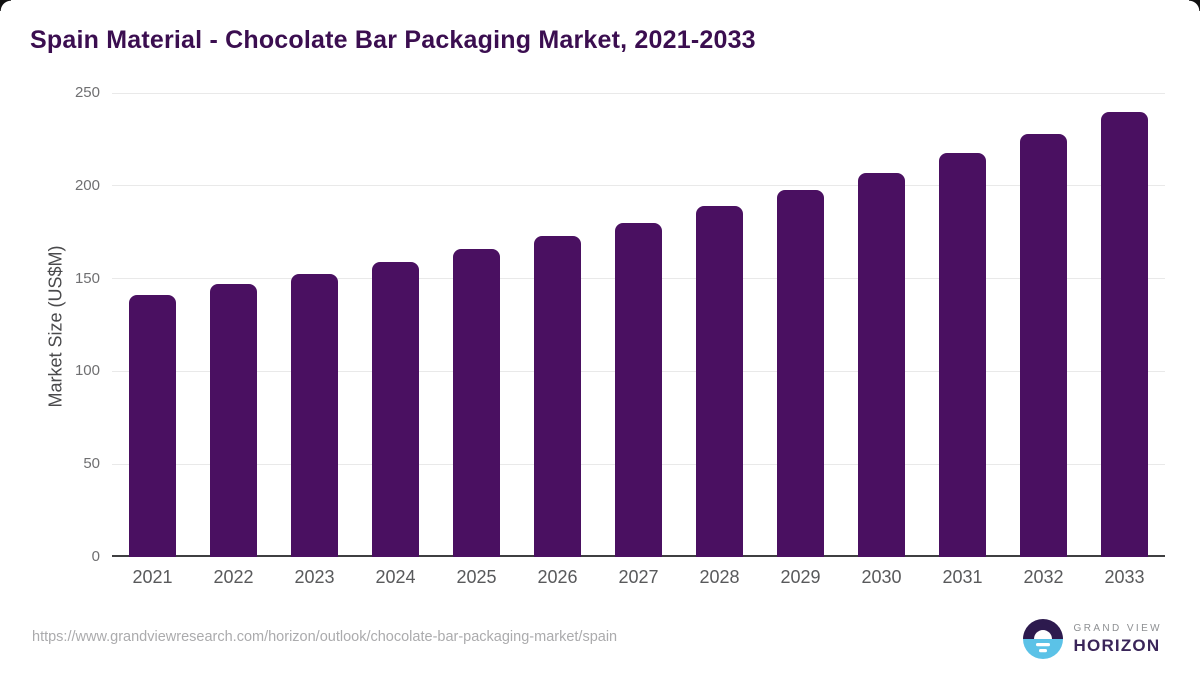  I want to click on bar-2023, so click(314, 415).